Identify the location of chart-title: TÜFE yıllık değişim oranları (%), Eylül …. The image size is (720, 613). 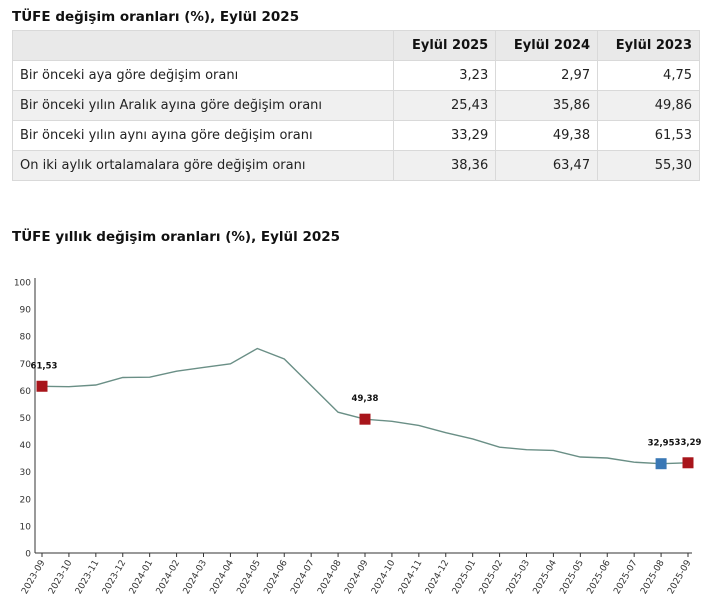
(176, 237).